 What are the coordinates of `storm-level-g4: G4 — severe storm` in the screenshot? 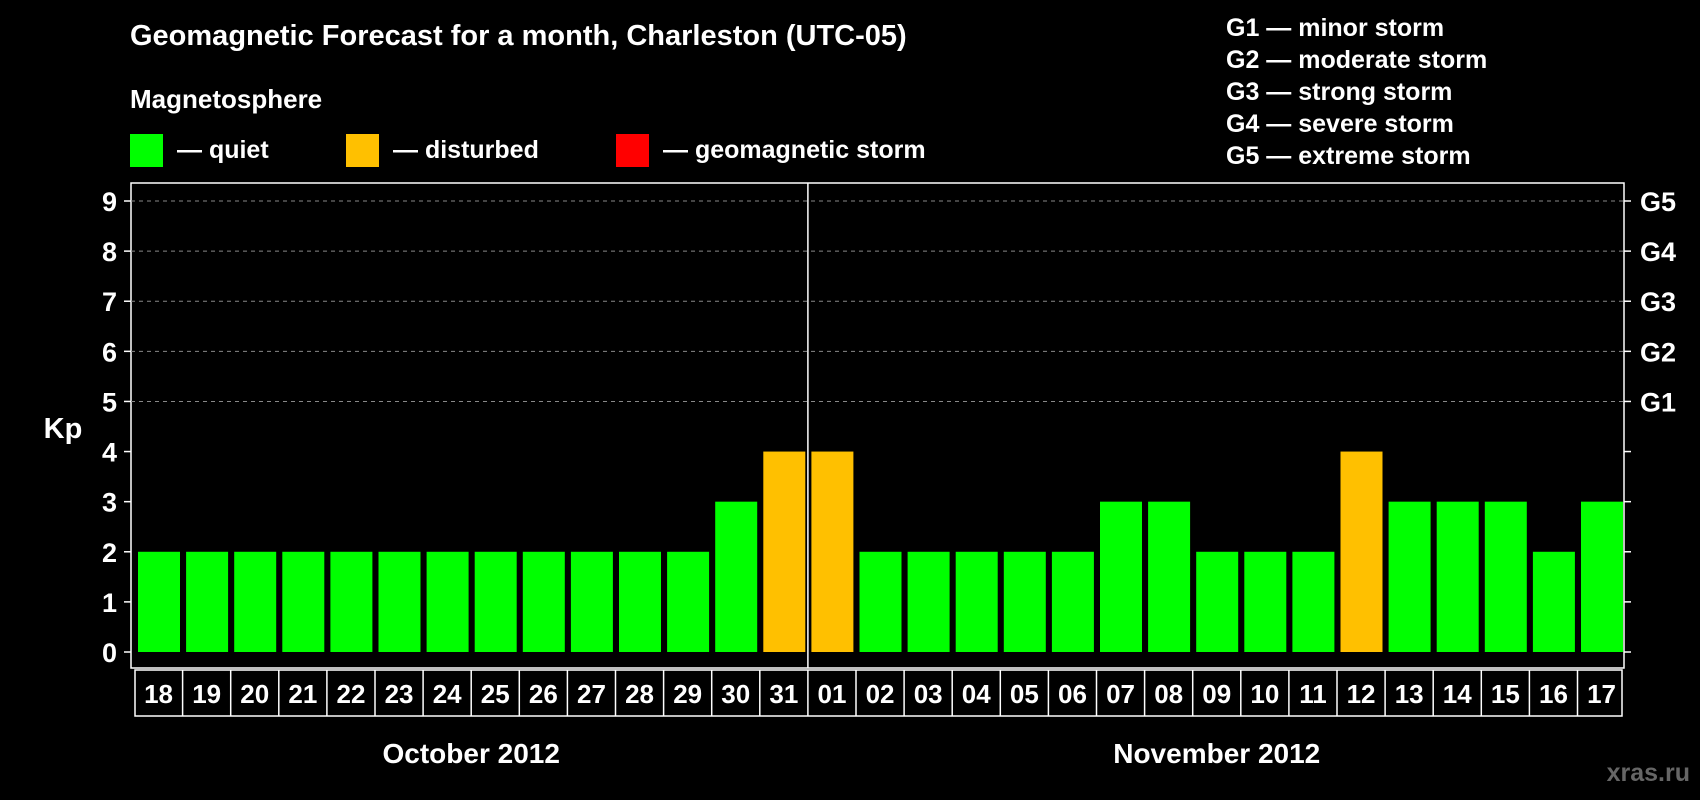 It's located at (1340, 124).